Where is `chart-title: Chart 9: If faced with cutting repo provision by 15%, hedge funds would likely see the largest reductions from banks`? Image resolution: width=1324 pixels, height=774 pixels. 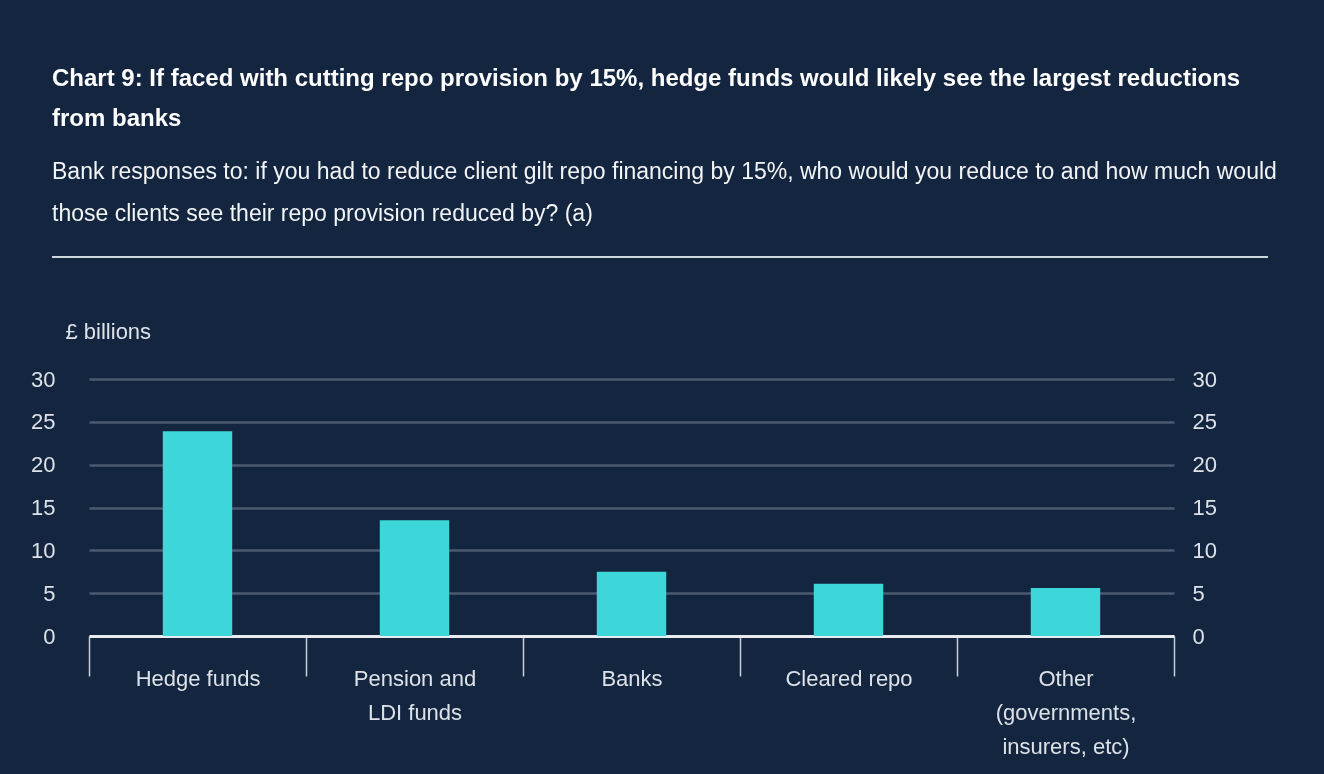
chart-title: Chart 9: If faced with cutting repo provision by 15%, hedge funds would likely see the largest reductions from banks is located at coordinates (647, 98).